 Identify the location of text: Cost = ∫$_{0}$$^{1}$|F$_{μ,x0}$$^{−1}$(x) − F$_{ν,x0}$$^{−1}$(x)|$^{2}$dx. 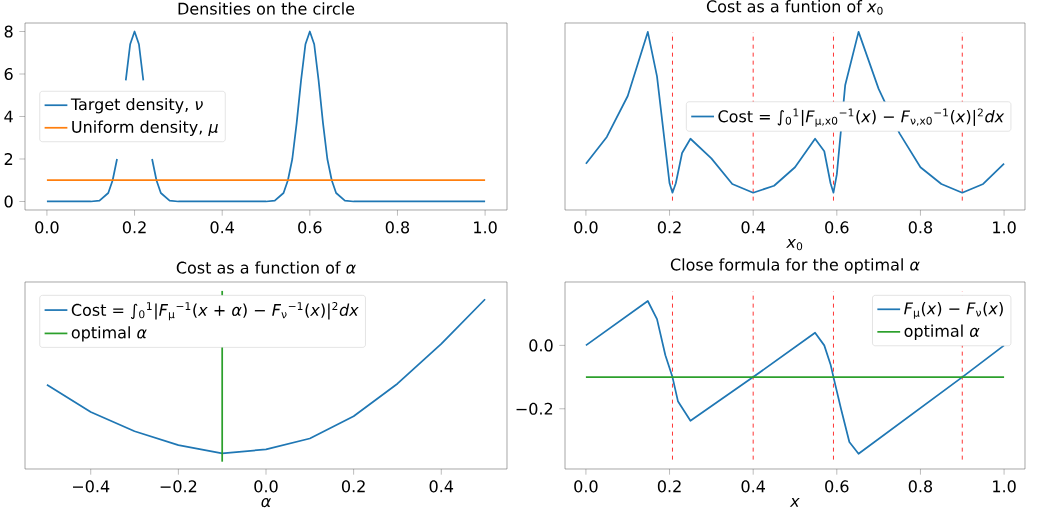
(861, 117).